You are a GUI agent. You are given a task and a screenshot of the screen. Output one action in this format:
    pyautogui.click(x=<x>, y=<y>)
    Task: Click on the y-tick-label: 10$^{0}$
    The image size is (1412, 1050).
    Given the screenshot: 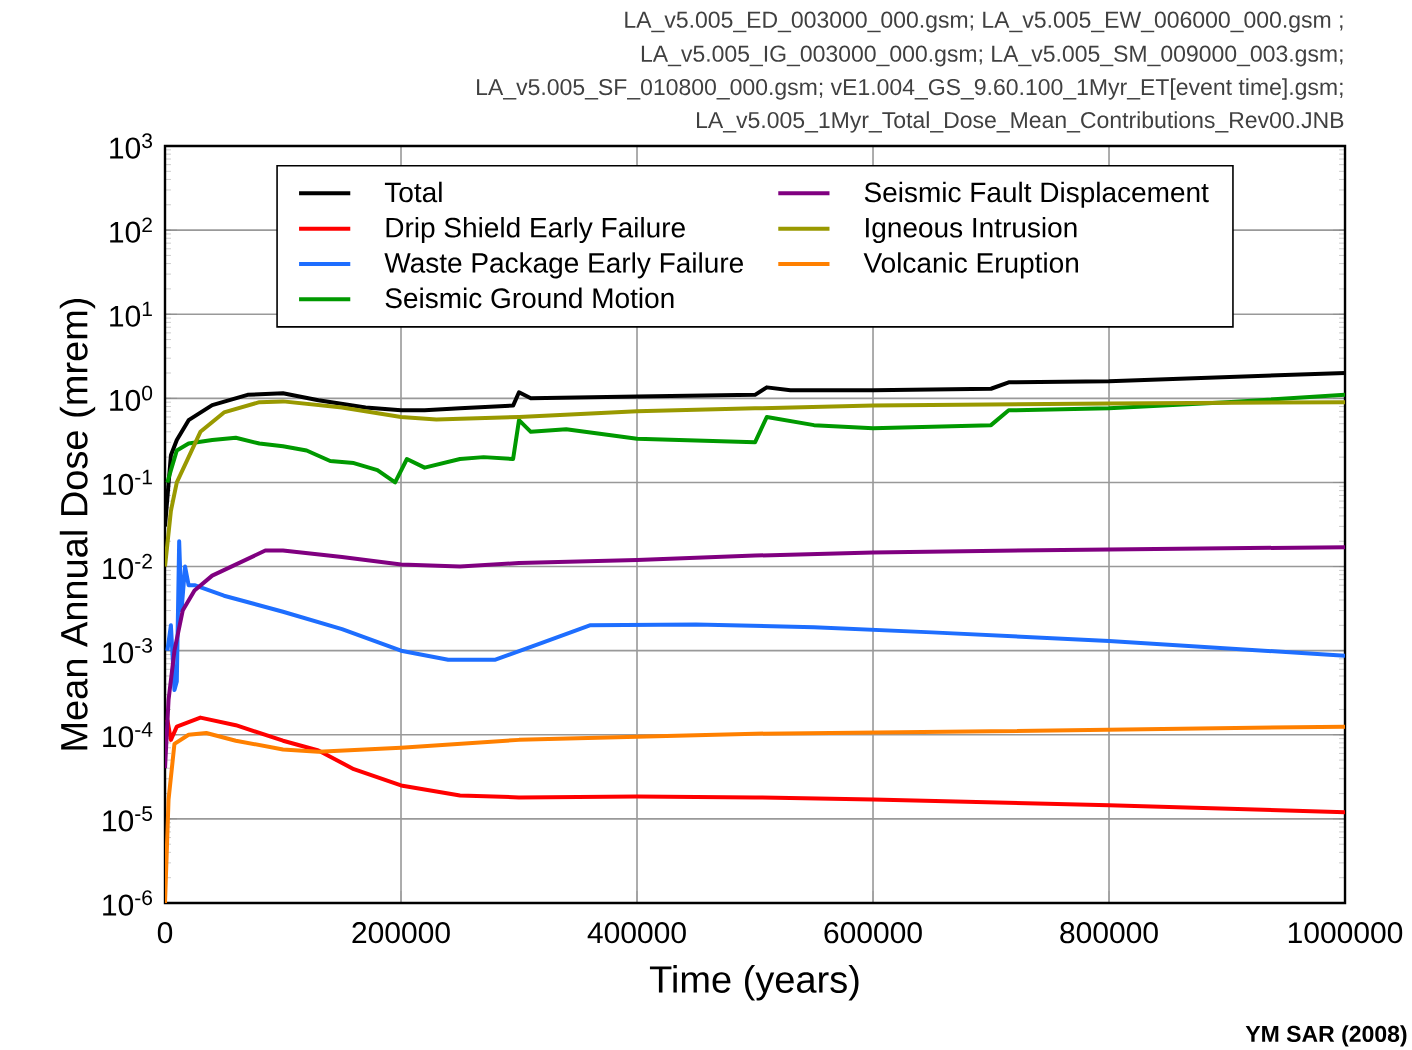 What is the action you would take?
    pyautogui.click(x=131, y=398)
    